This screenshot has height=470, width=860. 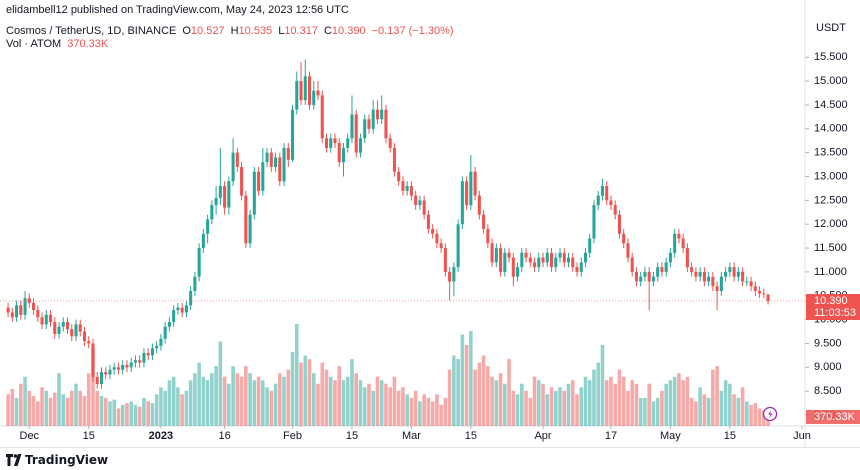 What do you see at coordinates (348, 31) in the screenshot?
I see `close-value: 10.390` at bounding box center [348, 31].